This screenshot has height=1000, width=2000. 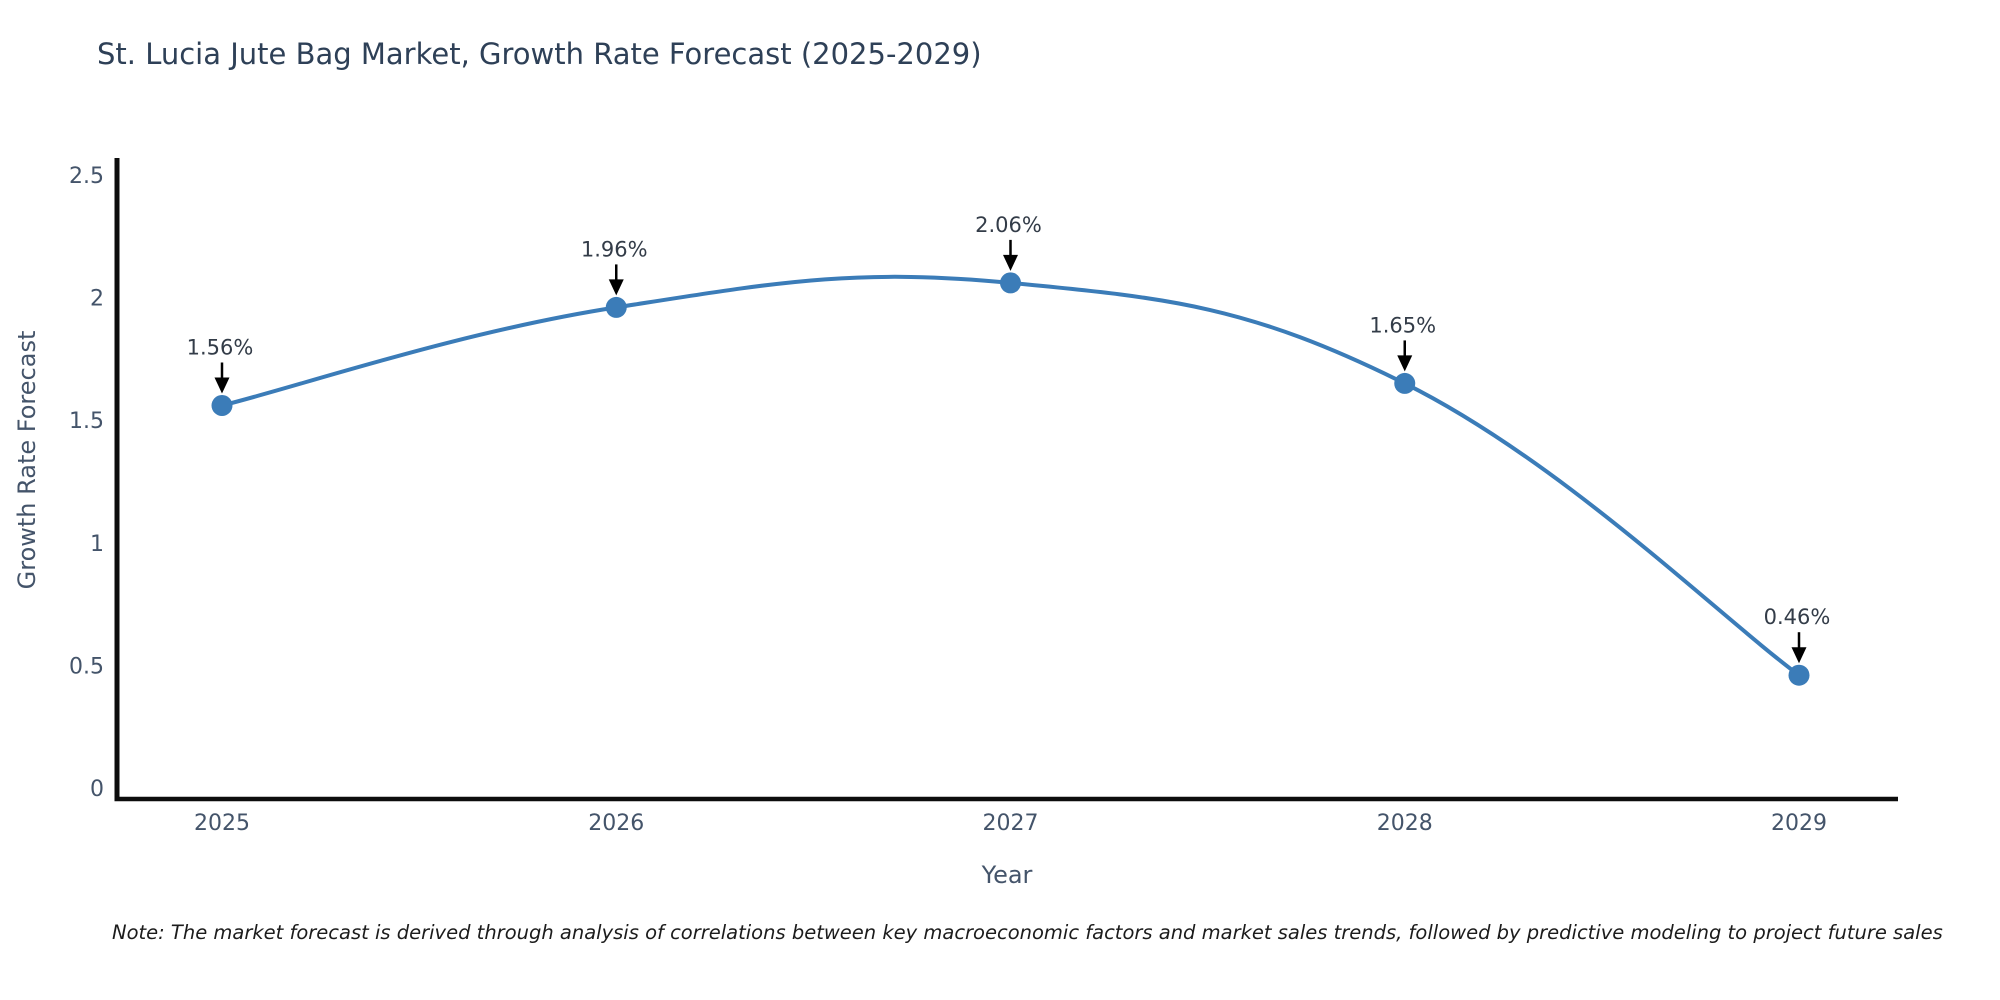 I want to click on y-tick-label: 2, so click(x=97, y=299).